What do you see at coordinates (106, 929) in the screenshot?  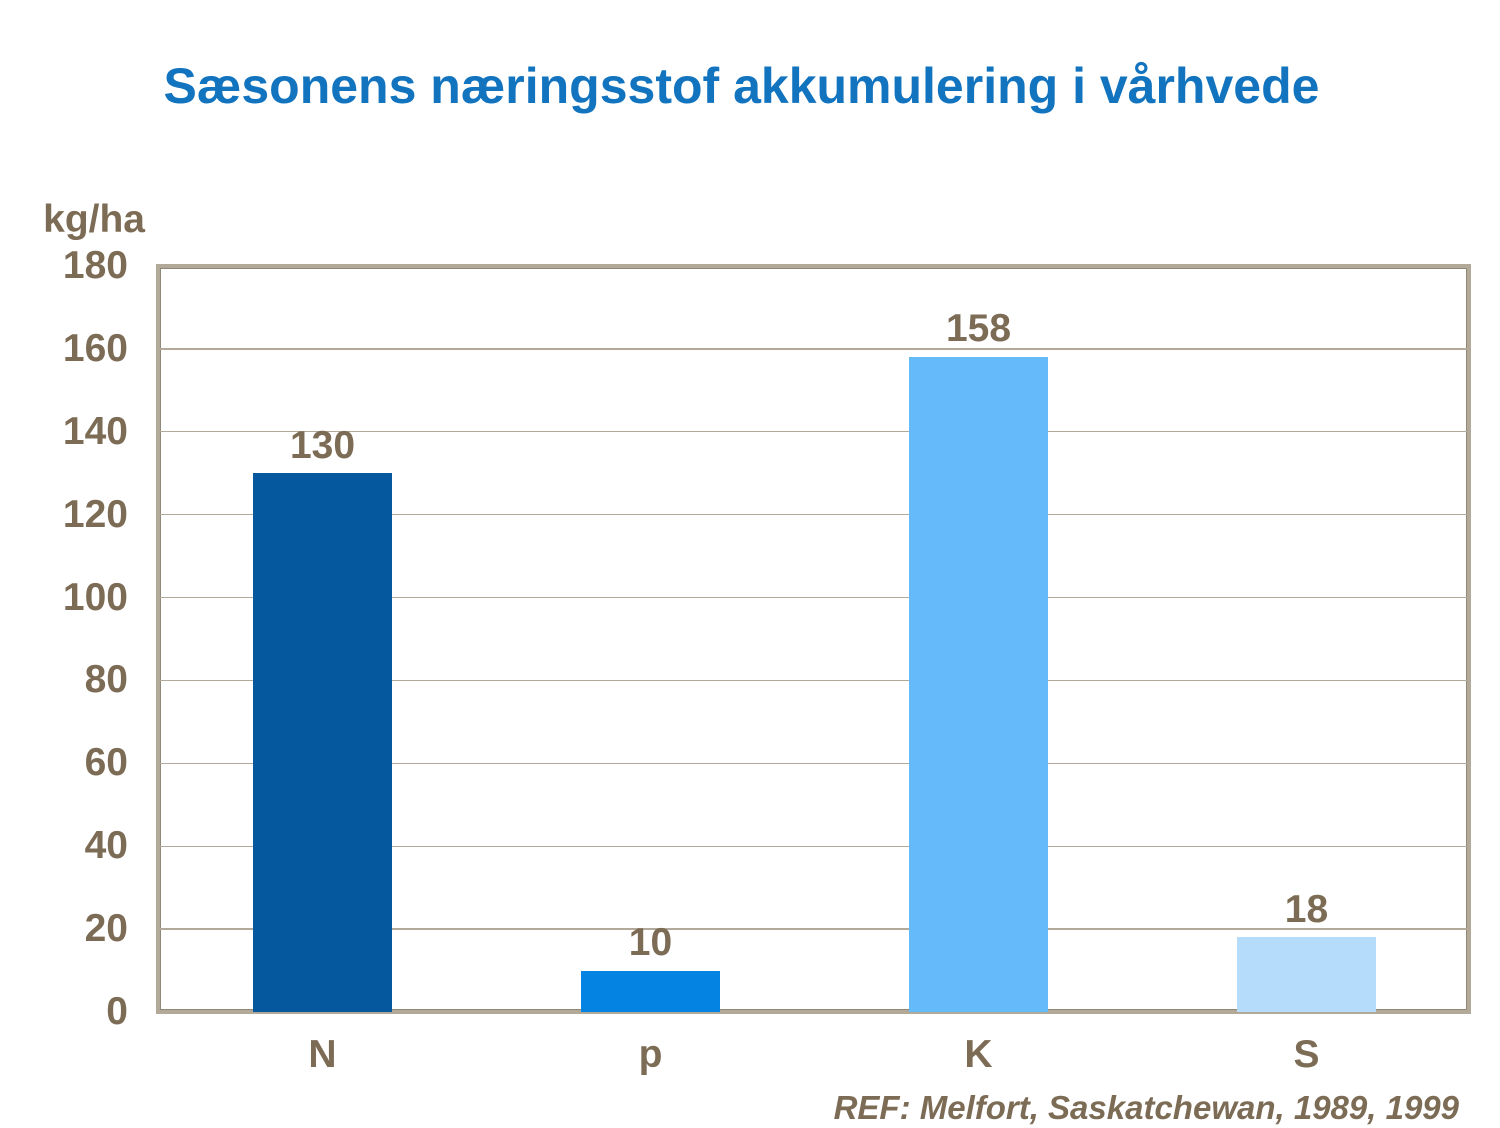 I see `y-tick-label-20: 20` at bounding box center [106, 929].